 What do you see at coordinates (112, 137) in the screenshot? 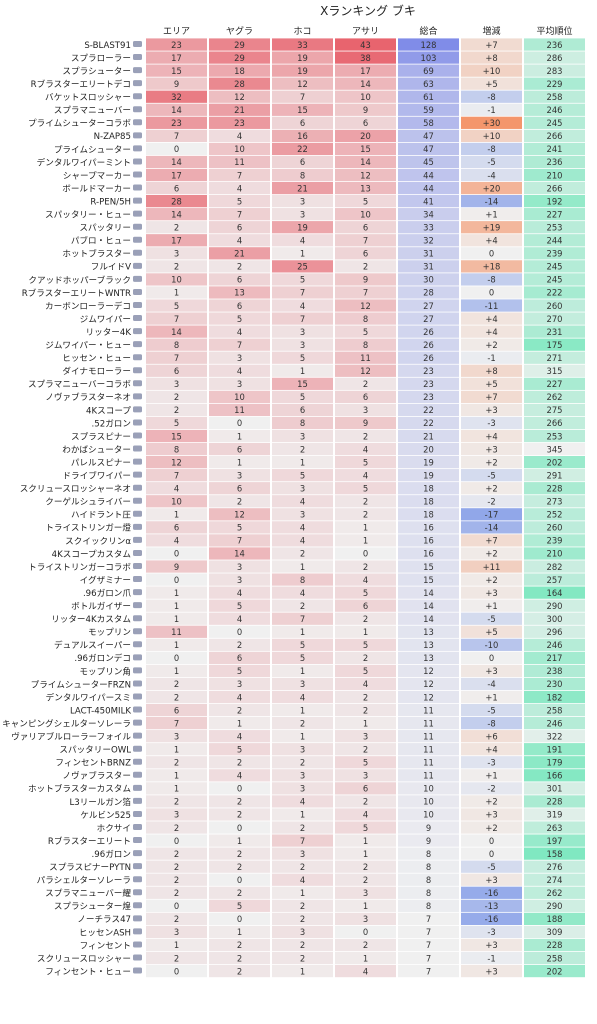
I see `weapon-name: N-ZAP85` at bounding box center [112, 137].